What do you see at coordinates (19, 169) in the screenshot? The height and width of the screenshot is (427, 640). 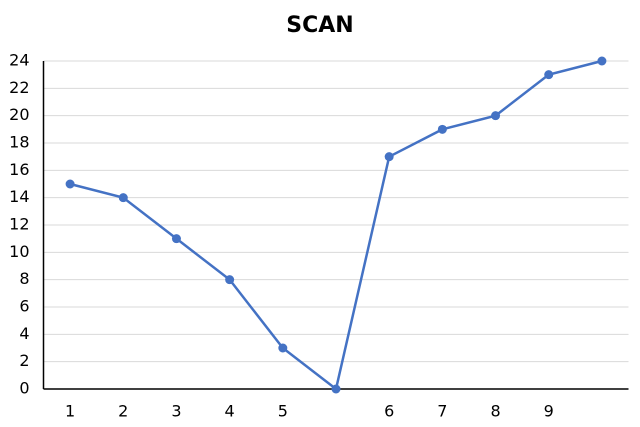 I see `y-tick-label: 16` at bounding box center [19, 169].